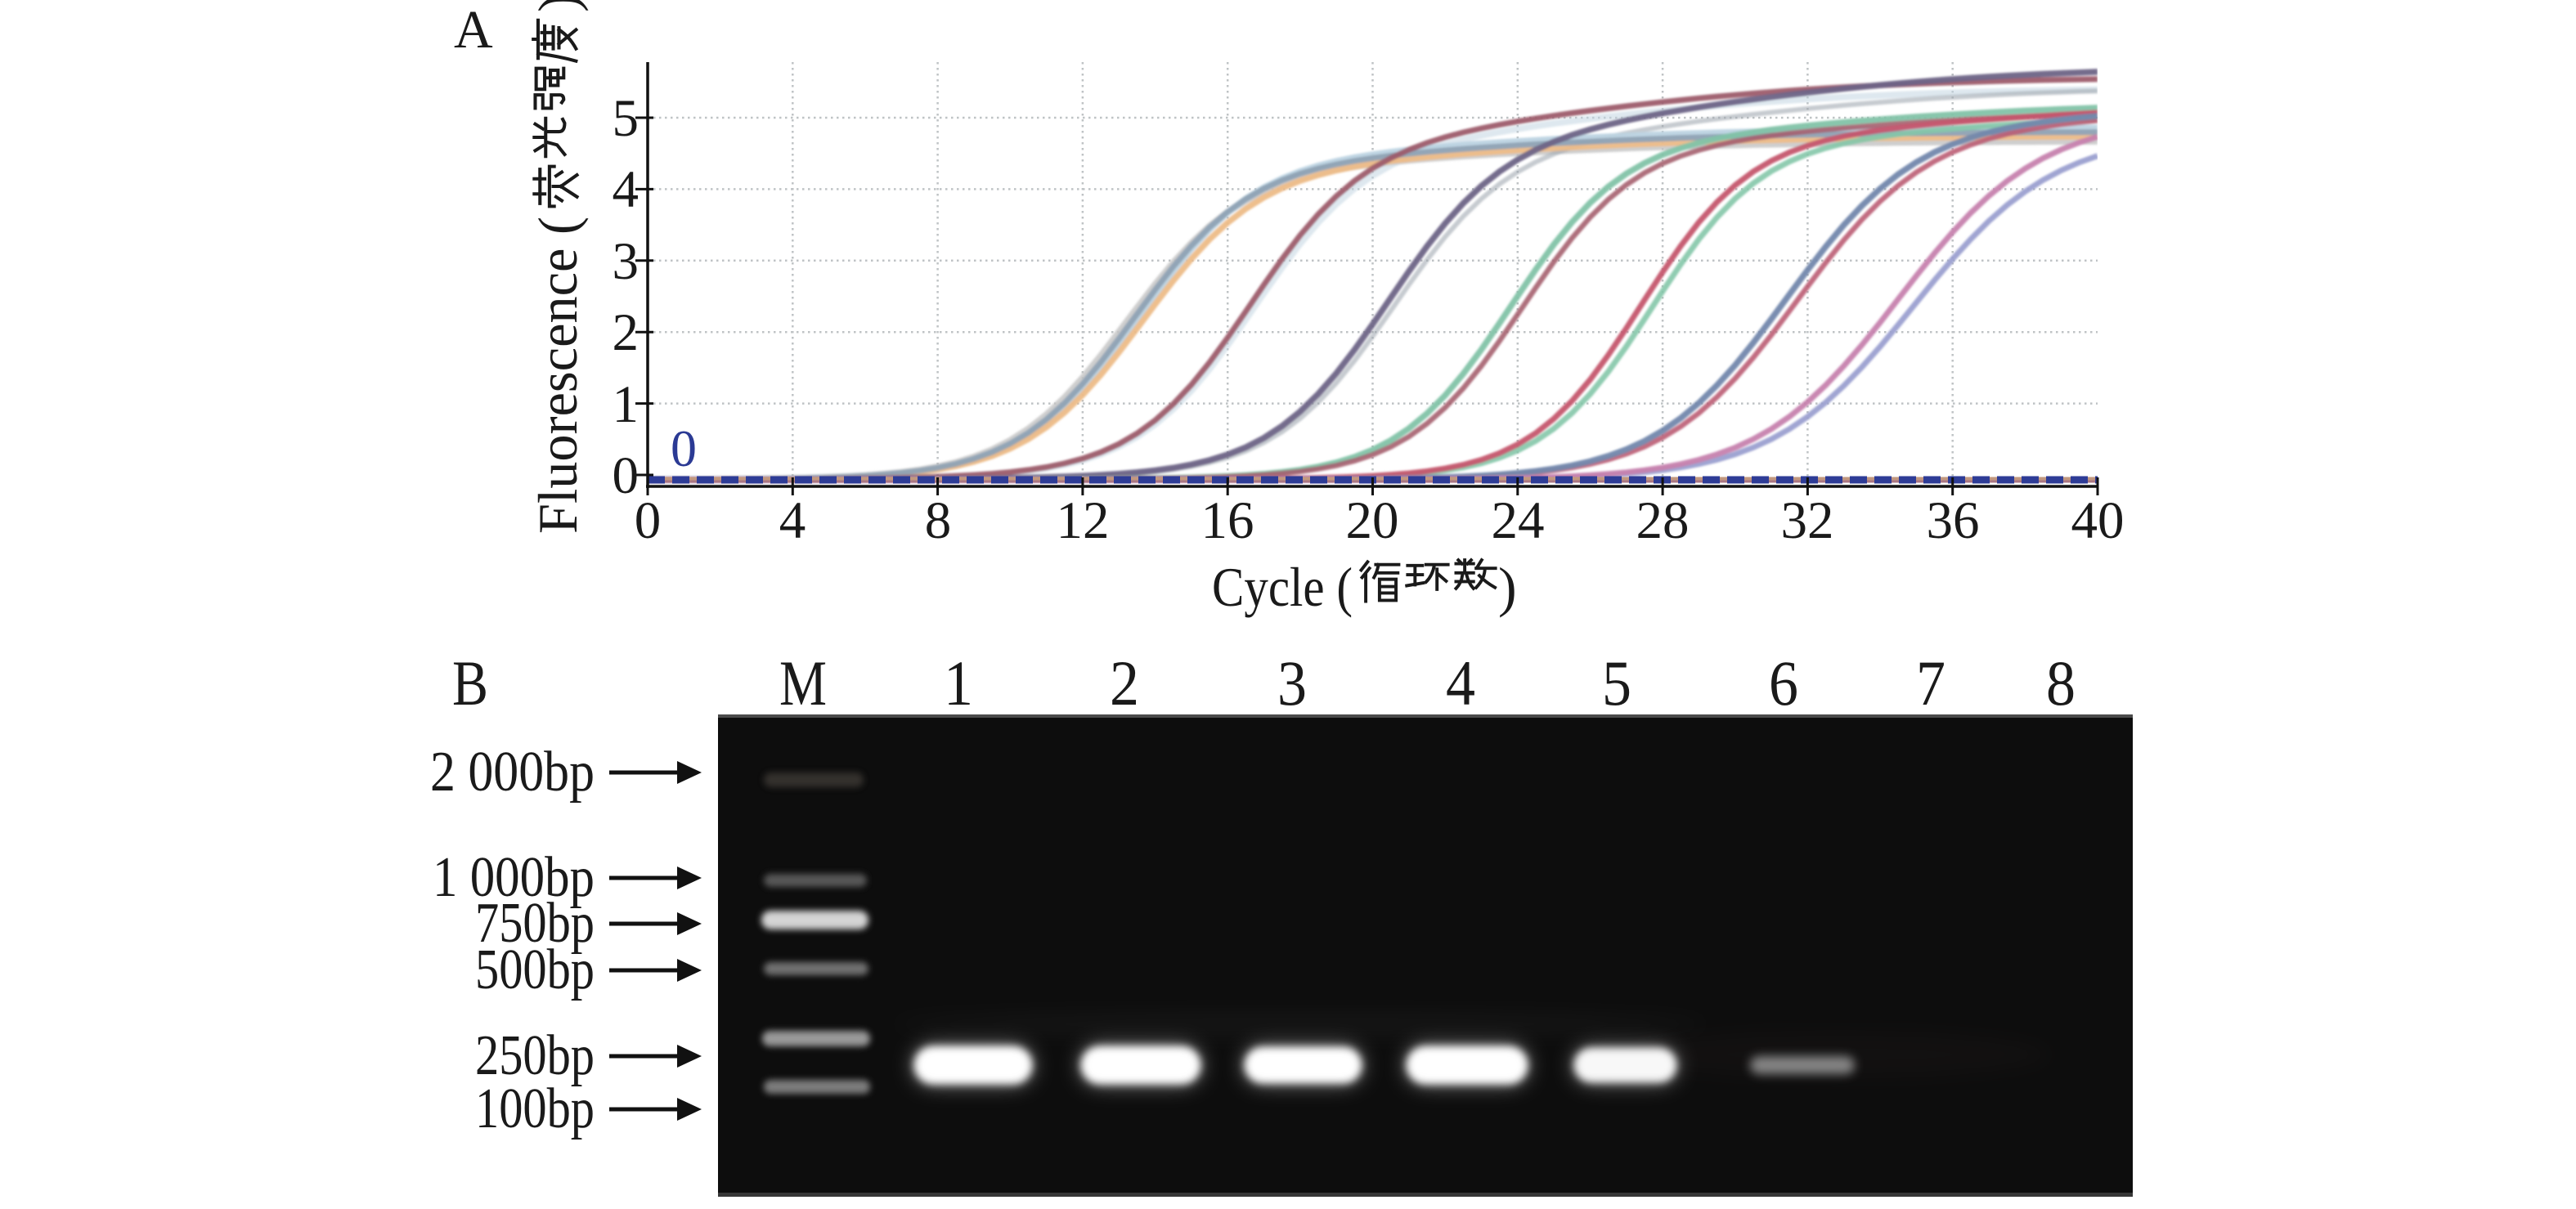 The image size is (2576, 1209). I want to click on svg-text: 1 000bp, so click(514, 877).